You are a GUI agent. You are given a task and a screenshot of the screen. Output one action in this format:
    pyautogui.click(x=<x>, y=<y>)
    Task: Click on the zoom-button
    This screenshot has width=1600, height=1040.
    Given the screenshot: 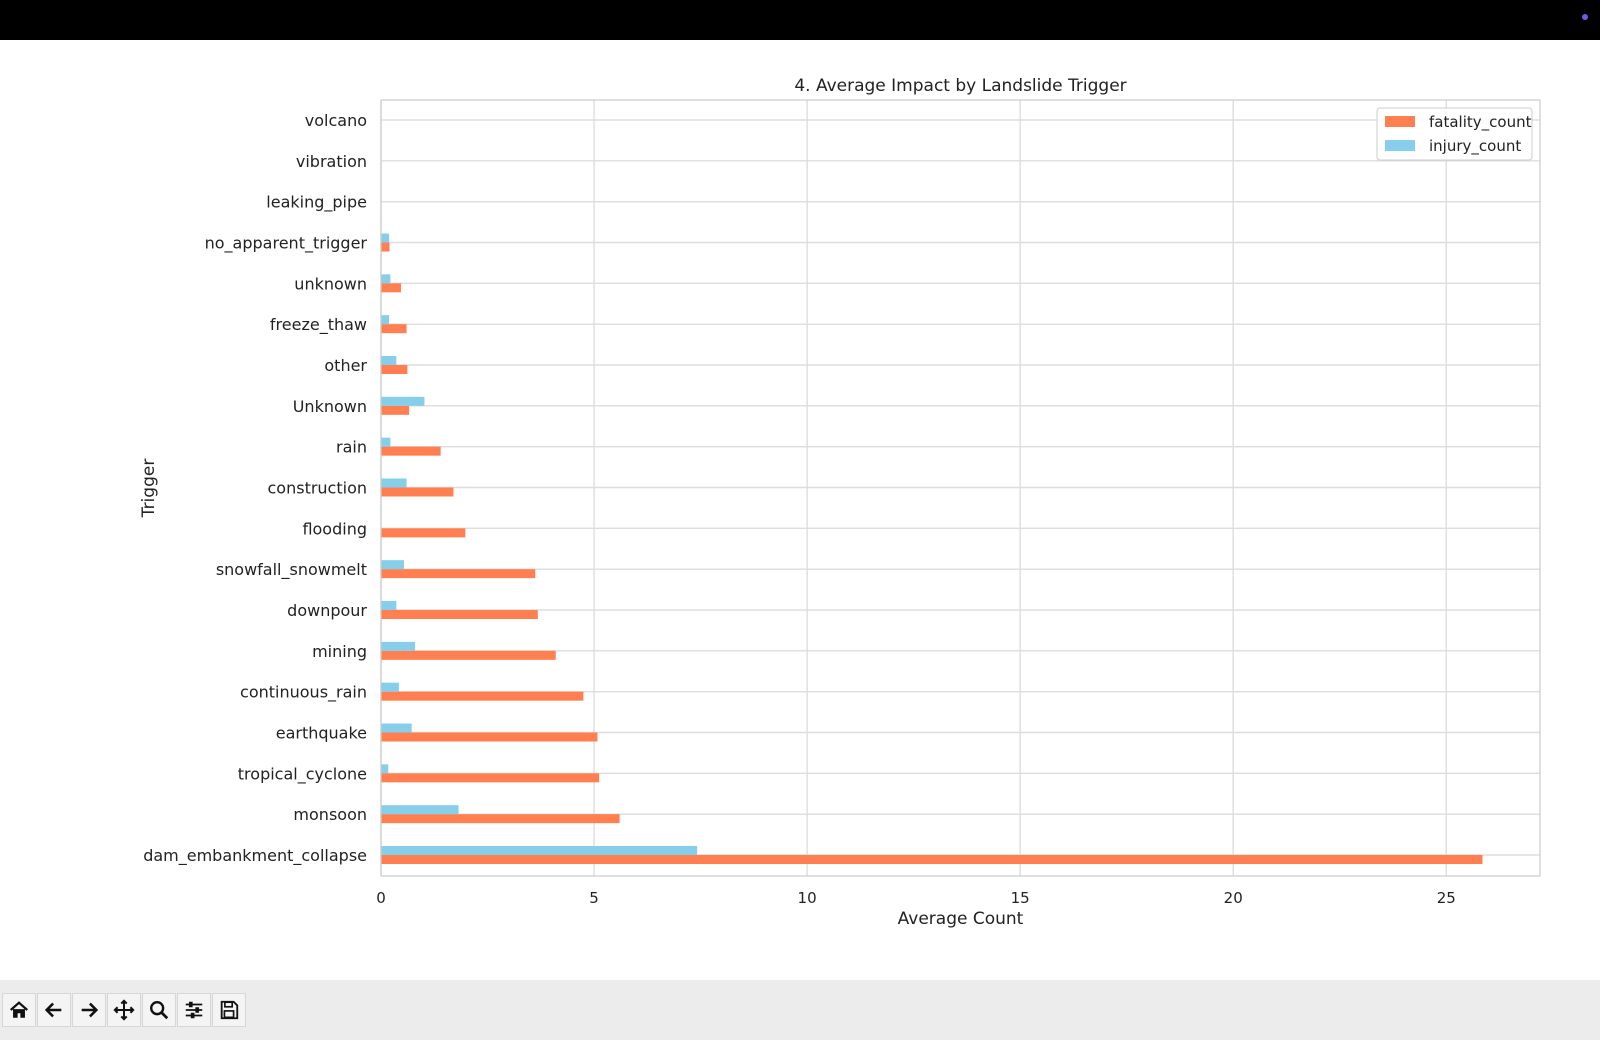 What is the action you would take?
    pyautogui.click(x=159, y=1010)
    